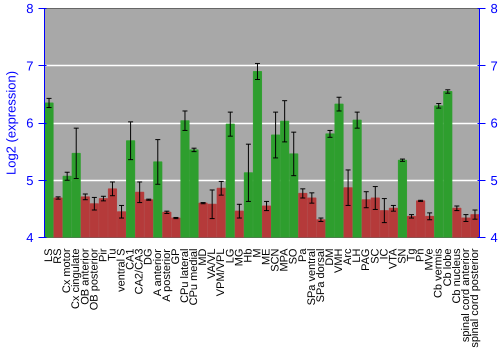  Describe the element at coordinates (30, 237) in the screenshot. I see `y-tick-label: 4` at that location.